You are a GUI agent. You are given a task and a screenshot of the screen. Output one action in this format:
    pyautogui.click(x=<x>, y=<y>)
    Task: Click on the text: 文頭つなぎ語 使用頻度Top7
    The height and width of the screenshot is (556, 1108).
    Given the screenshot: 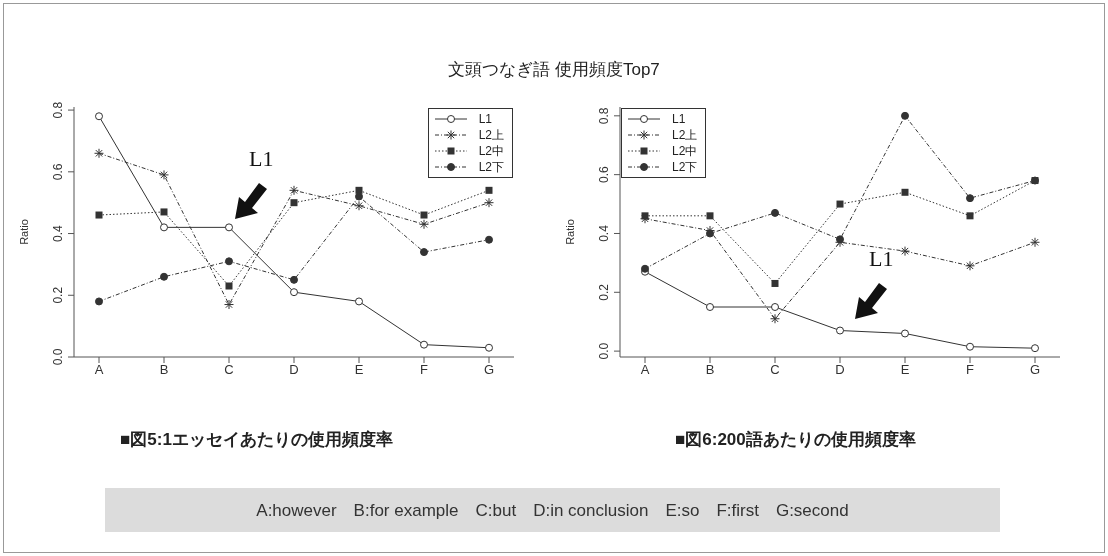 What is the action you would take?
    pyautogui.click(x=554, y=70)
    